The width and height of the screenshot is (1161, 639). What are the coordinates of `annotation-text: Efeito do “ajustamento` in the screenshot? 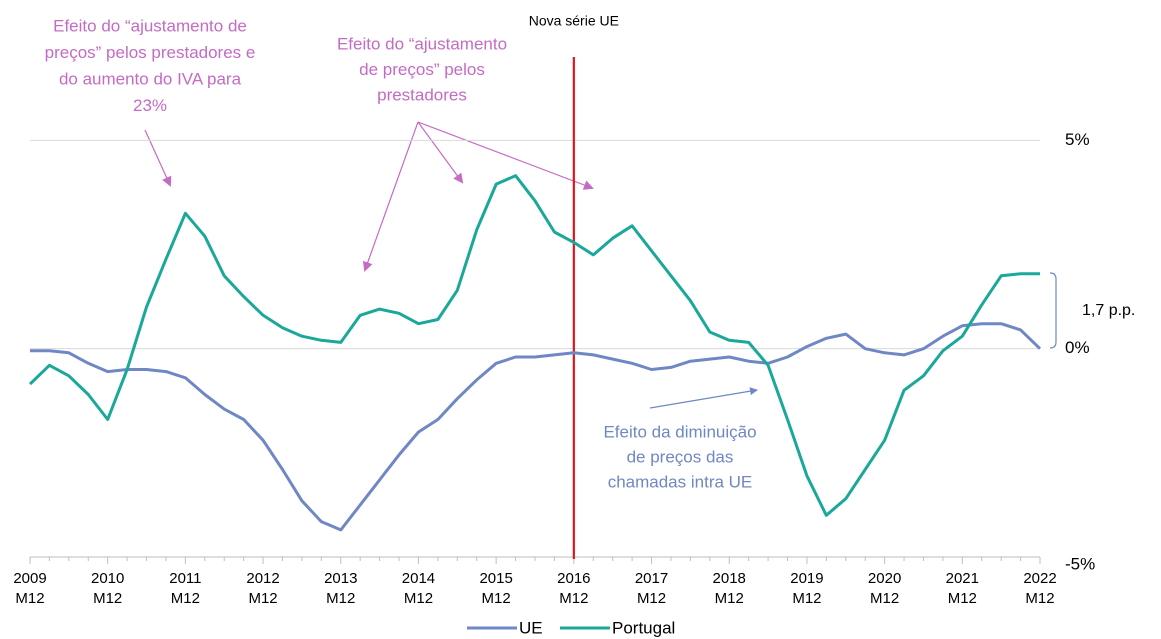 It's located at (422, 43).